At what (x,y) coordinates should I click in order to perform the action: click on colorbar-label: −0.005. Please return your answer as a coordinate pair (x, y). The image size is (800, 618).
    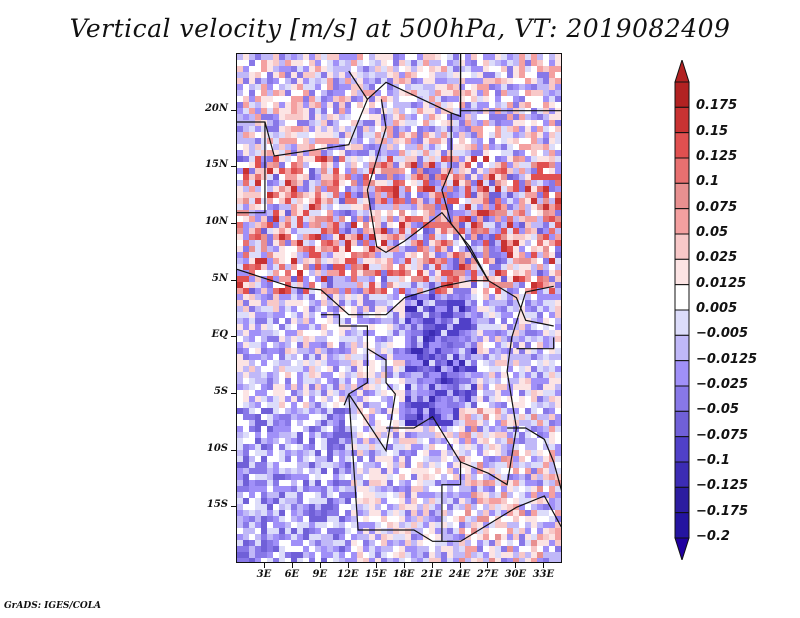
    Looking at the image, I should click on (722, 334).